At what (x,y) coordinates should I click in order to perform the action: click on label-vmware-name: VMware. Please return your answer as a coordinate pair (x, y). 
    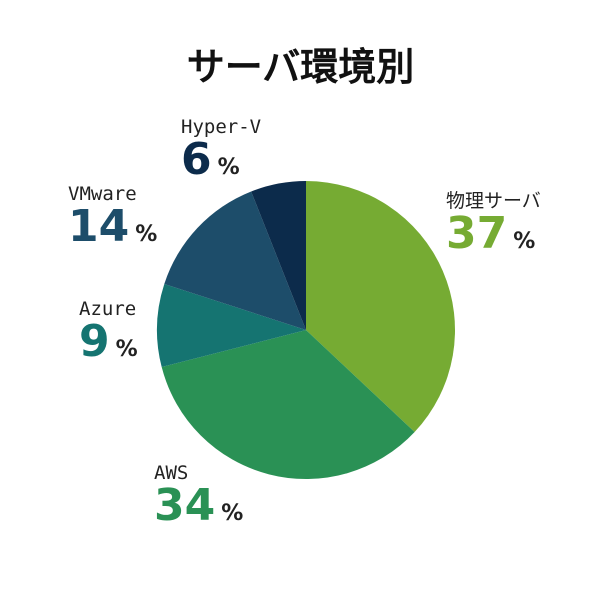
    Looking at the image, I should click on (102, 194).